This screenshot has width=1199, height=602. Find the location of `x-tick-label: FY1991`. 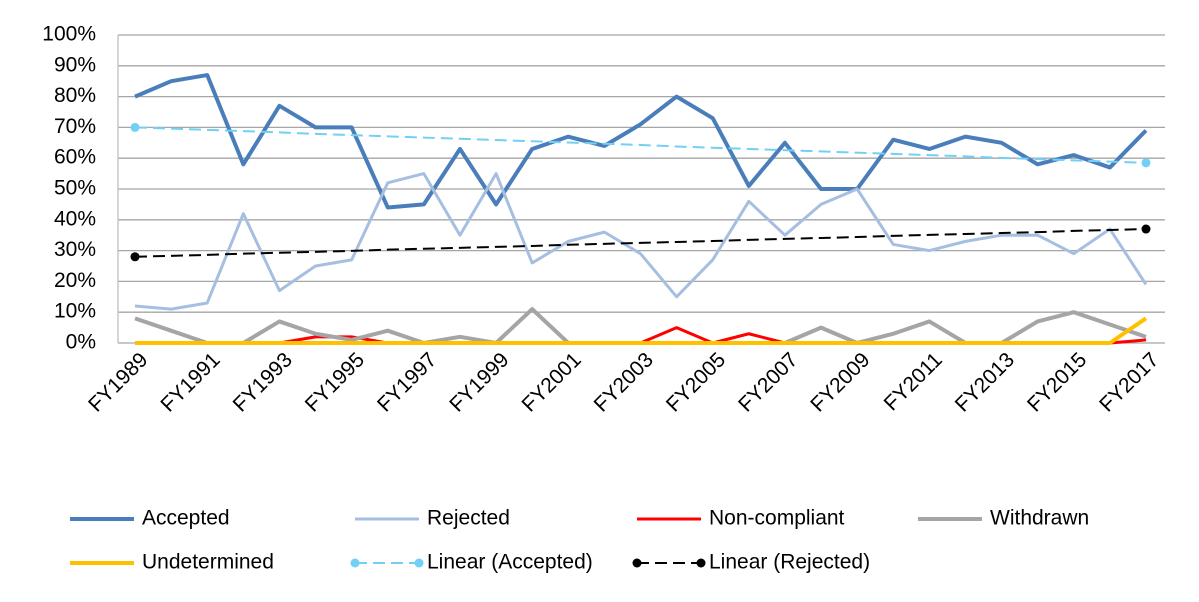

x-tick-label: FY1991 is located at coordinates (190, 382).